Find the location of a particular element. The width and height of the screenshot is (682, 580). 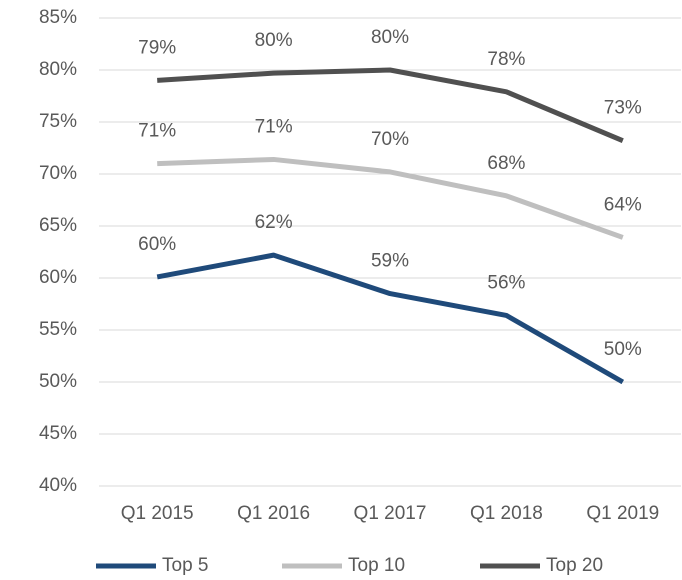

data-label: 70% is located at coordinates (390, 139).